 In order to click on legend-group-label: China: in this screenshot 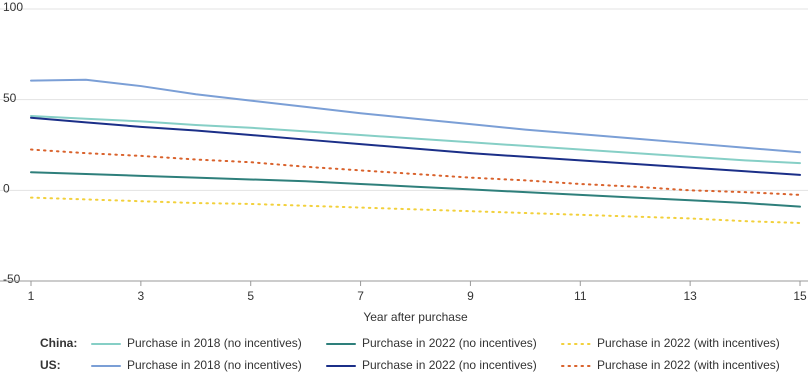, I will do `click(58, 343)`.